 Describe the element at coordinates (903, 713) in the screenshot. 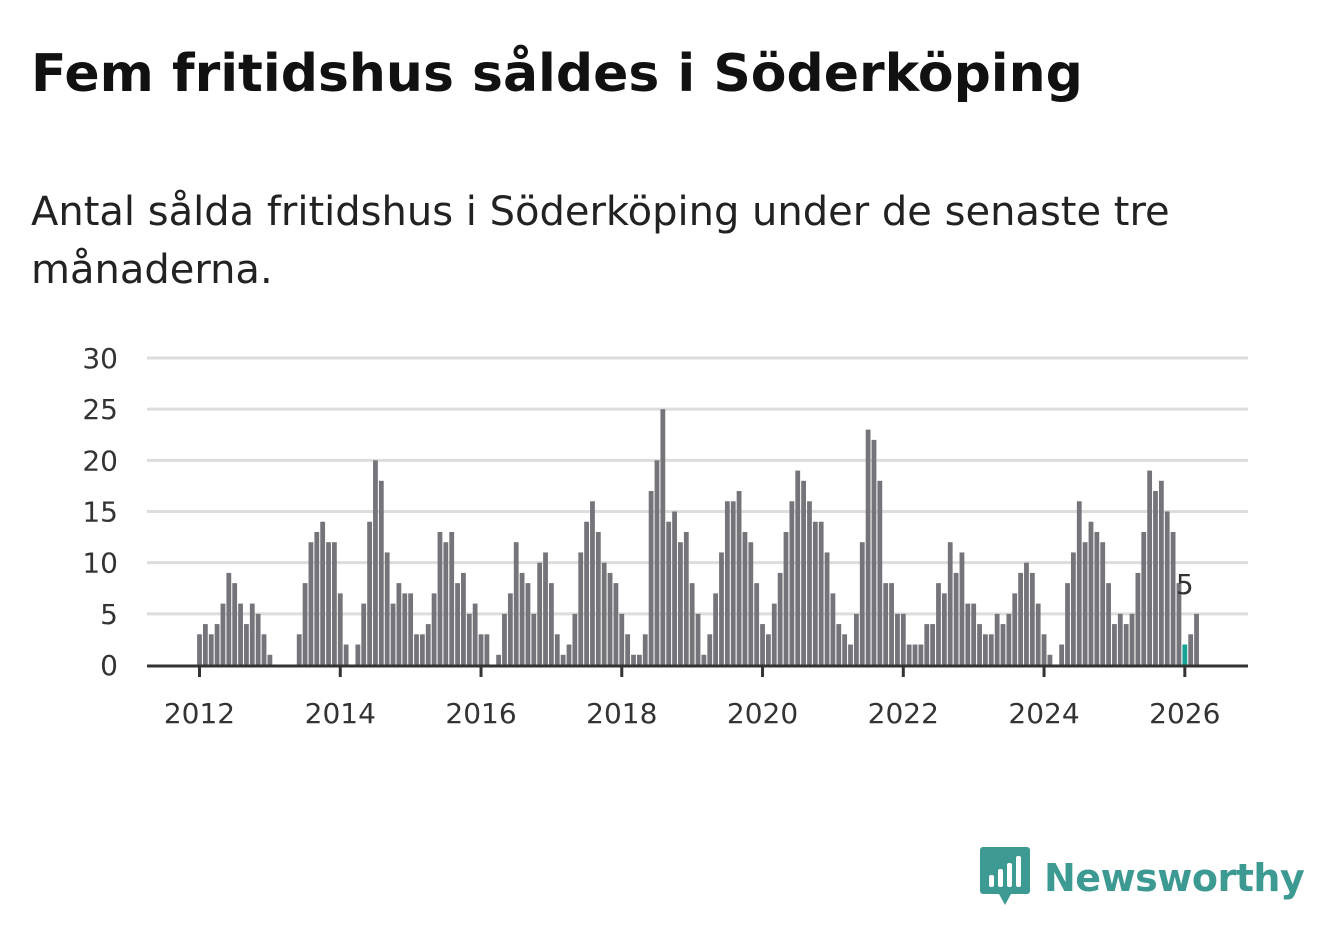

I see `x-tick-label: 2022` at that location.